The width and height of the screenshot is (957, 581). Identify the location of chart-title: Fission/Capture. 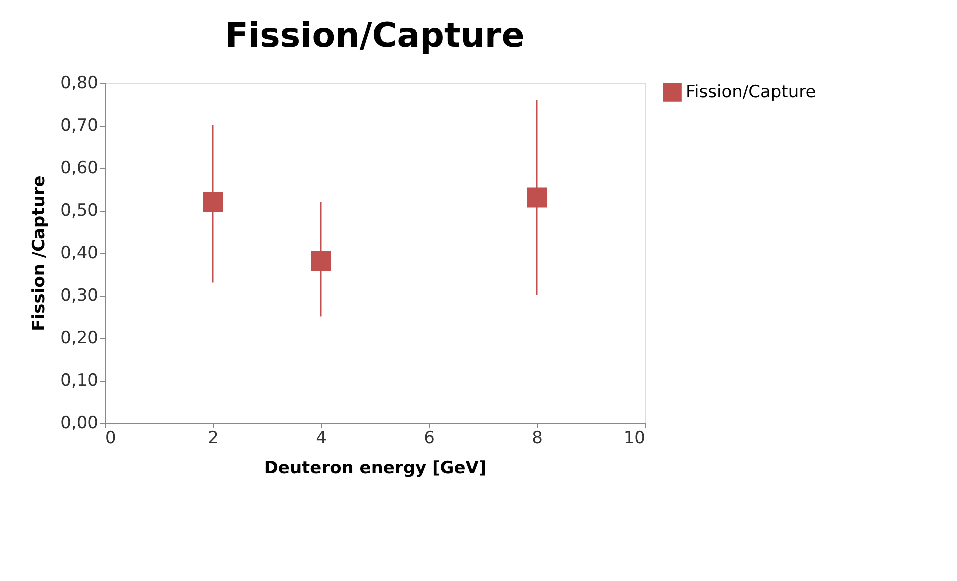
(375, 36).